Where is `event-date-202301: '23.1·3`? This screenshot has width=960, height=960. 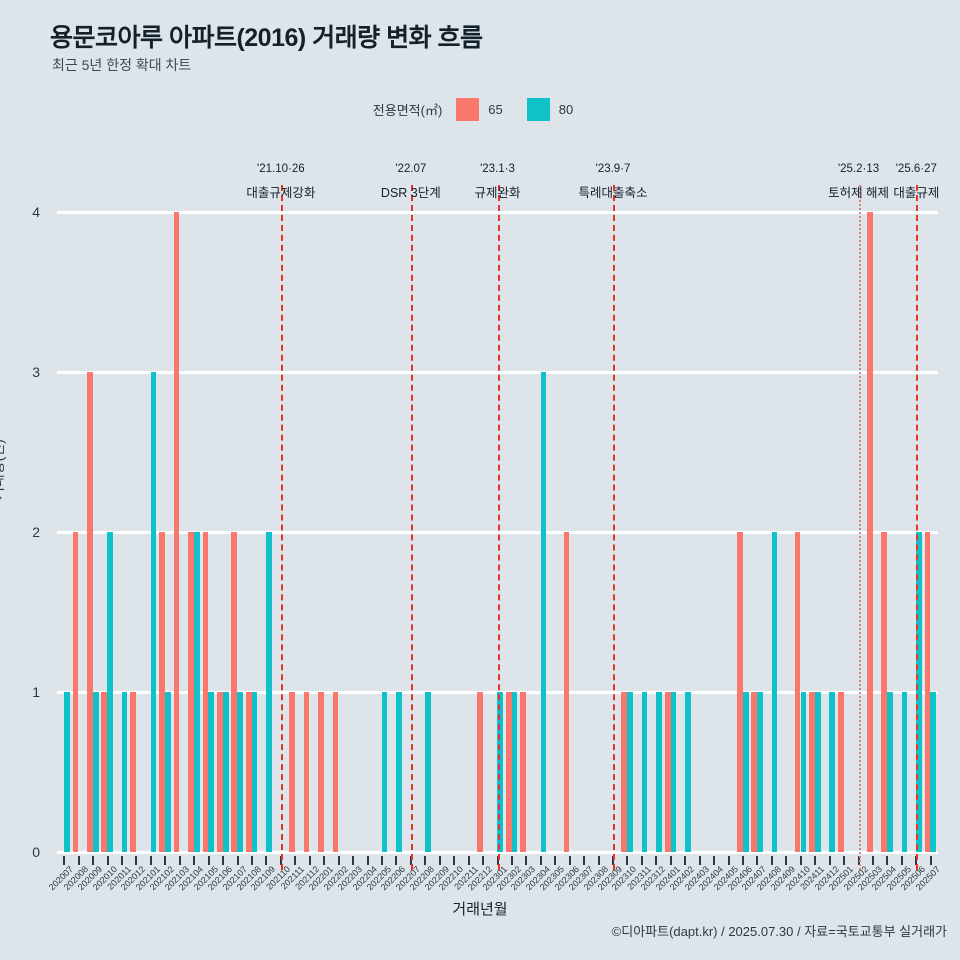
event-date-202301: '23.1·3 is located at coordinates (497, 169).